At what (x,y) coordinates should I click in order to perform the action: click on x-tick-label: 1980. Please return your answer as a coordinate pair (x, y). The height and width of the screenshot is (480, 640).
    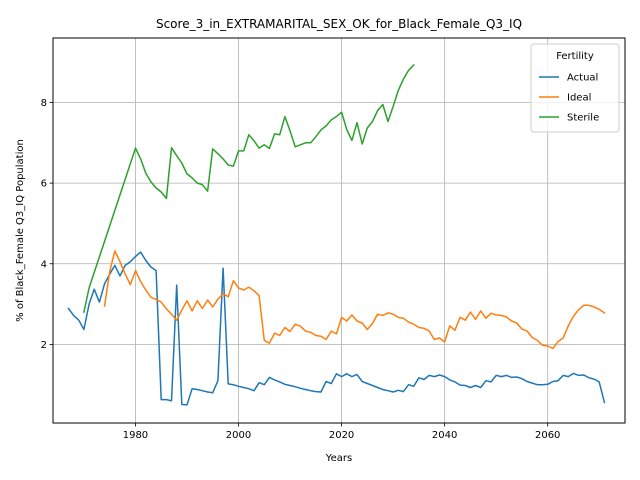
    Looking at the image, I should click on (135, 435).